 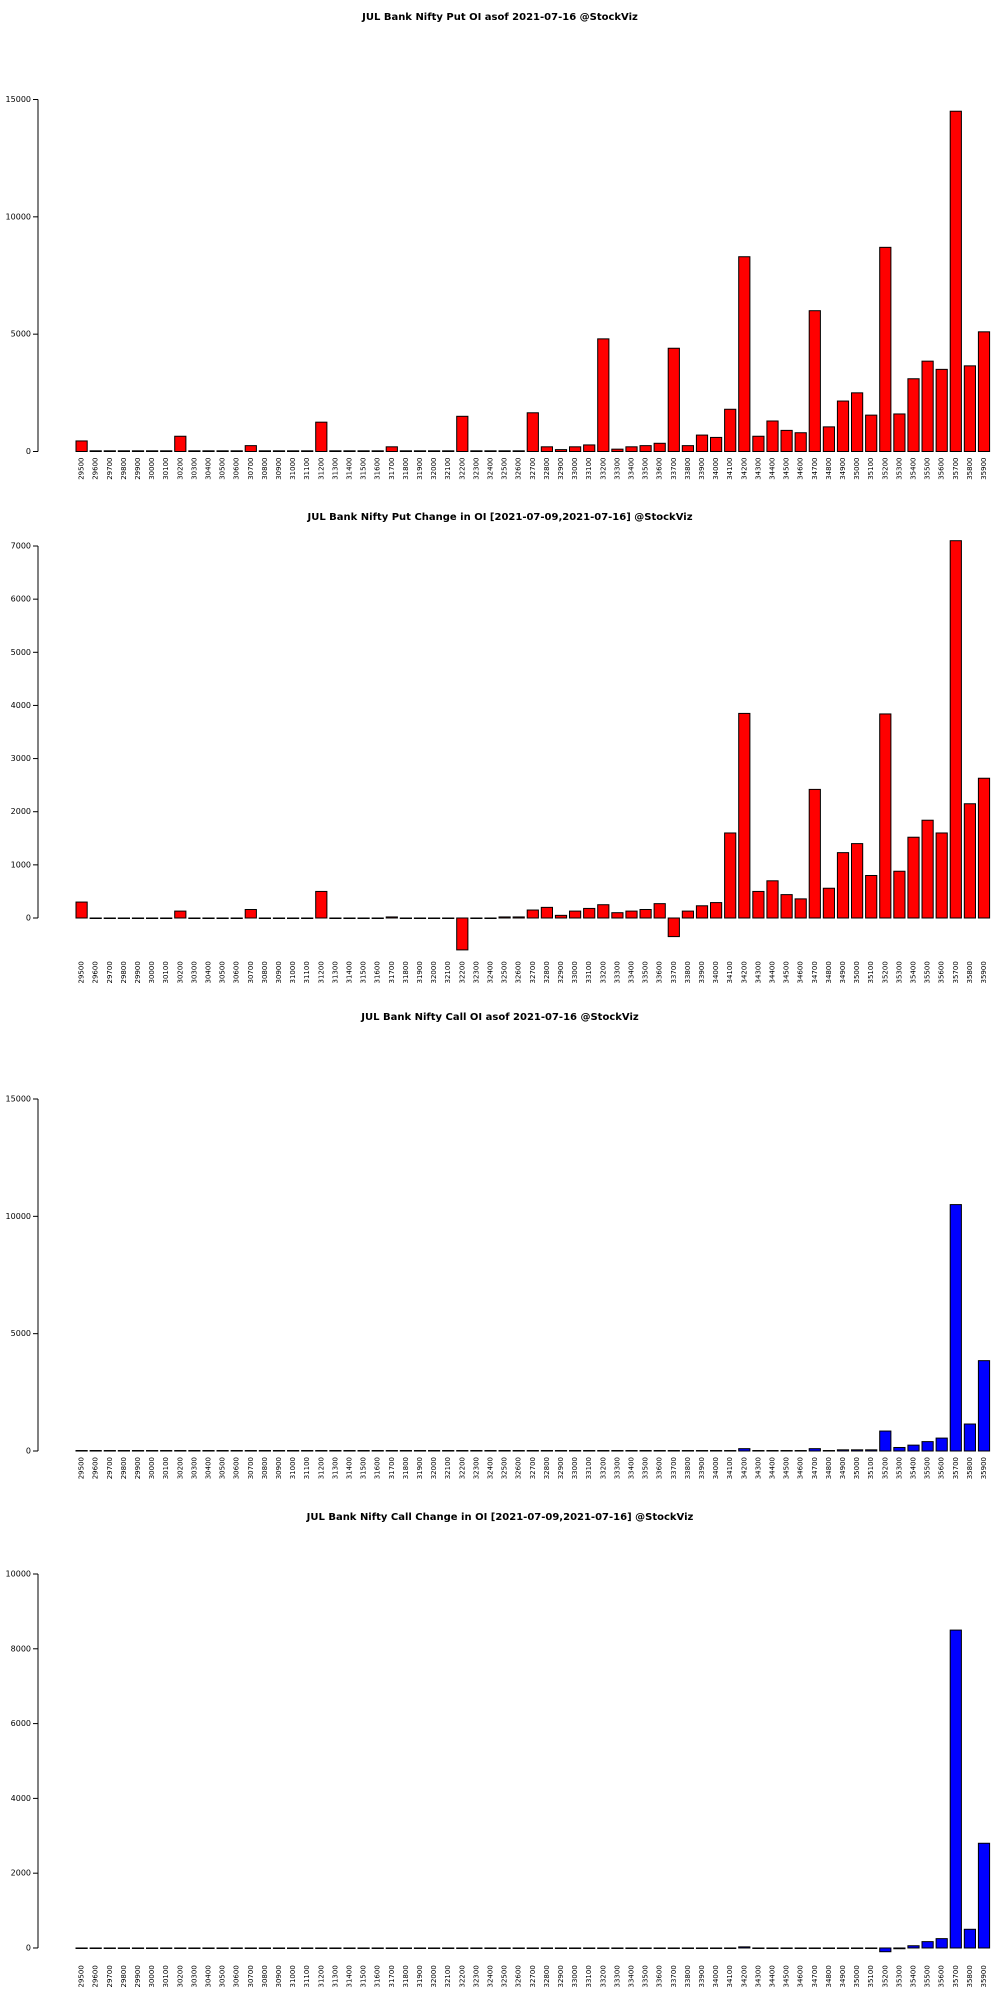 I want to click on y-tick-label: 10000, so click(x=18, y=1216).